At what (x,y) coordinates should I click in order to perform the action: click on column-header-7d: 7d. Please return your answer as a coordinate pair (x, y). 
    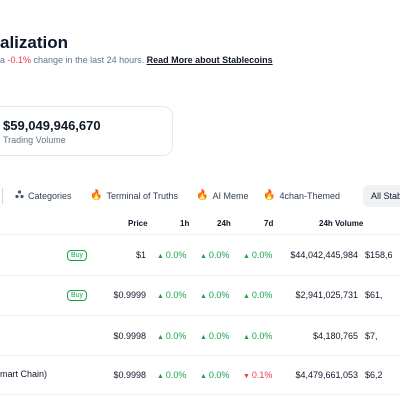
    Looking at the image, I should click on (269, 223).